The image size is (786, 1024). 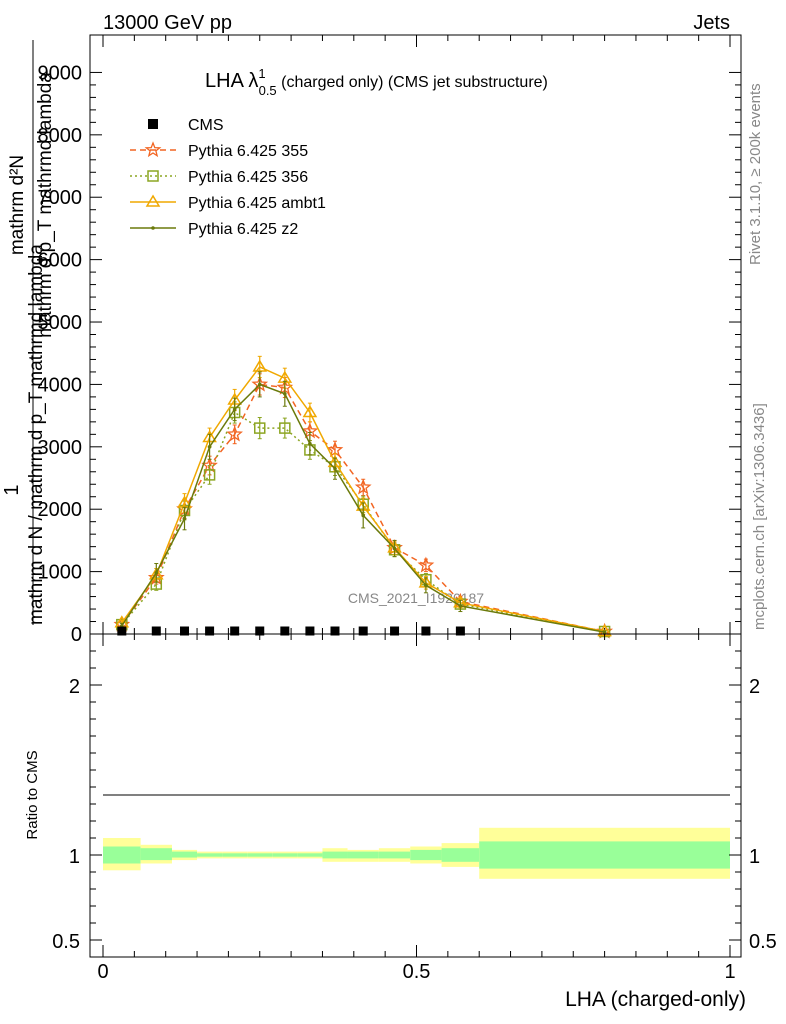 What do you see at coordinates (755, 174) in the screenshot?
I see `rivet-label: Rivet 3.1.10, ≥ 200k events` at bounding box center [755, 174].